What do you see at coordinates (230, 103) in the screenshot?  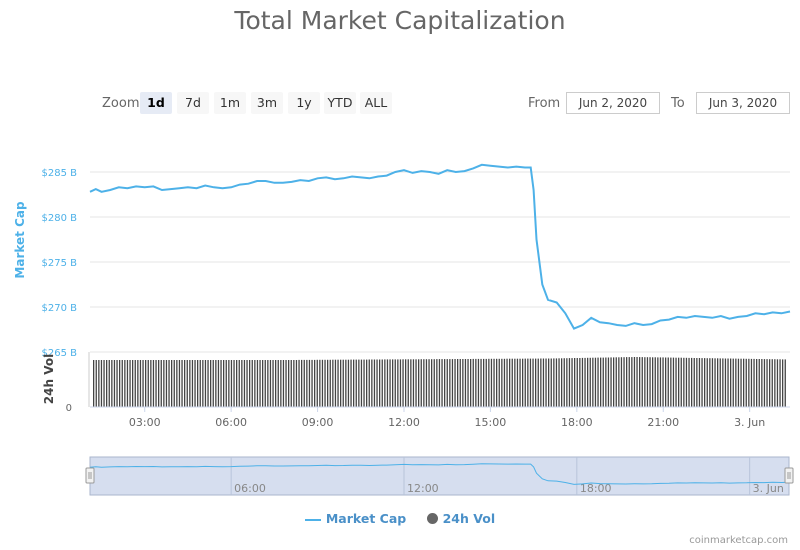 I see `zoom-1m-button: 1m` at bounding box center [230, 103].